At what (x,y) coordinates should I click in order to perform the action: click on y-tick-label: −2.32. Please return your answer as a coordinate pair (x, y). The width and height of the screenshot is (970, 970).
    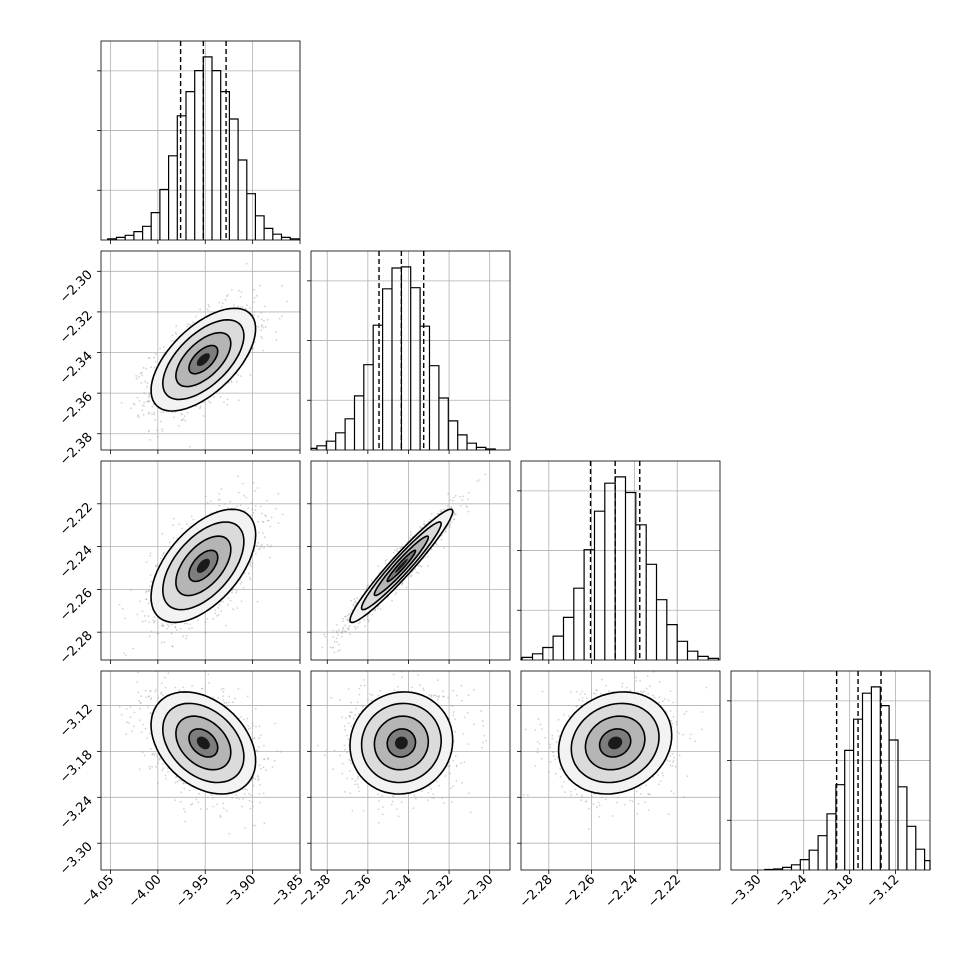
    Looking at the image, I should click on (76, 327).